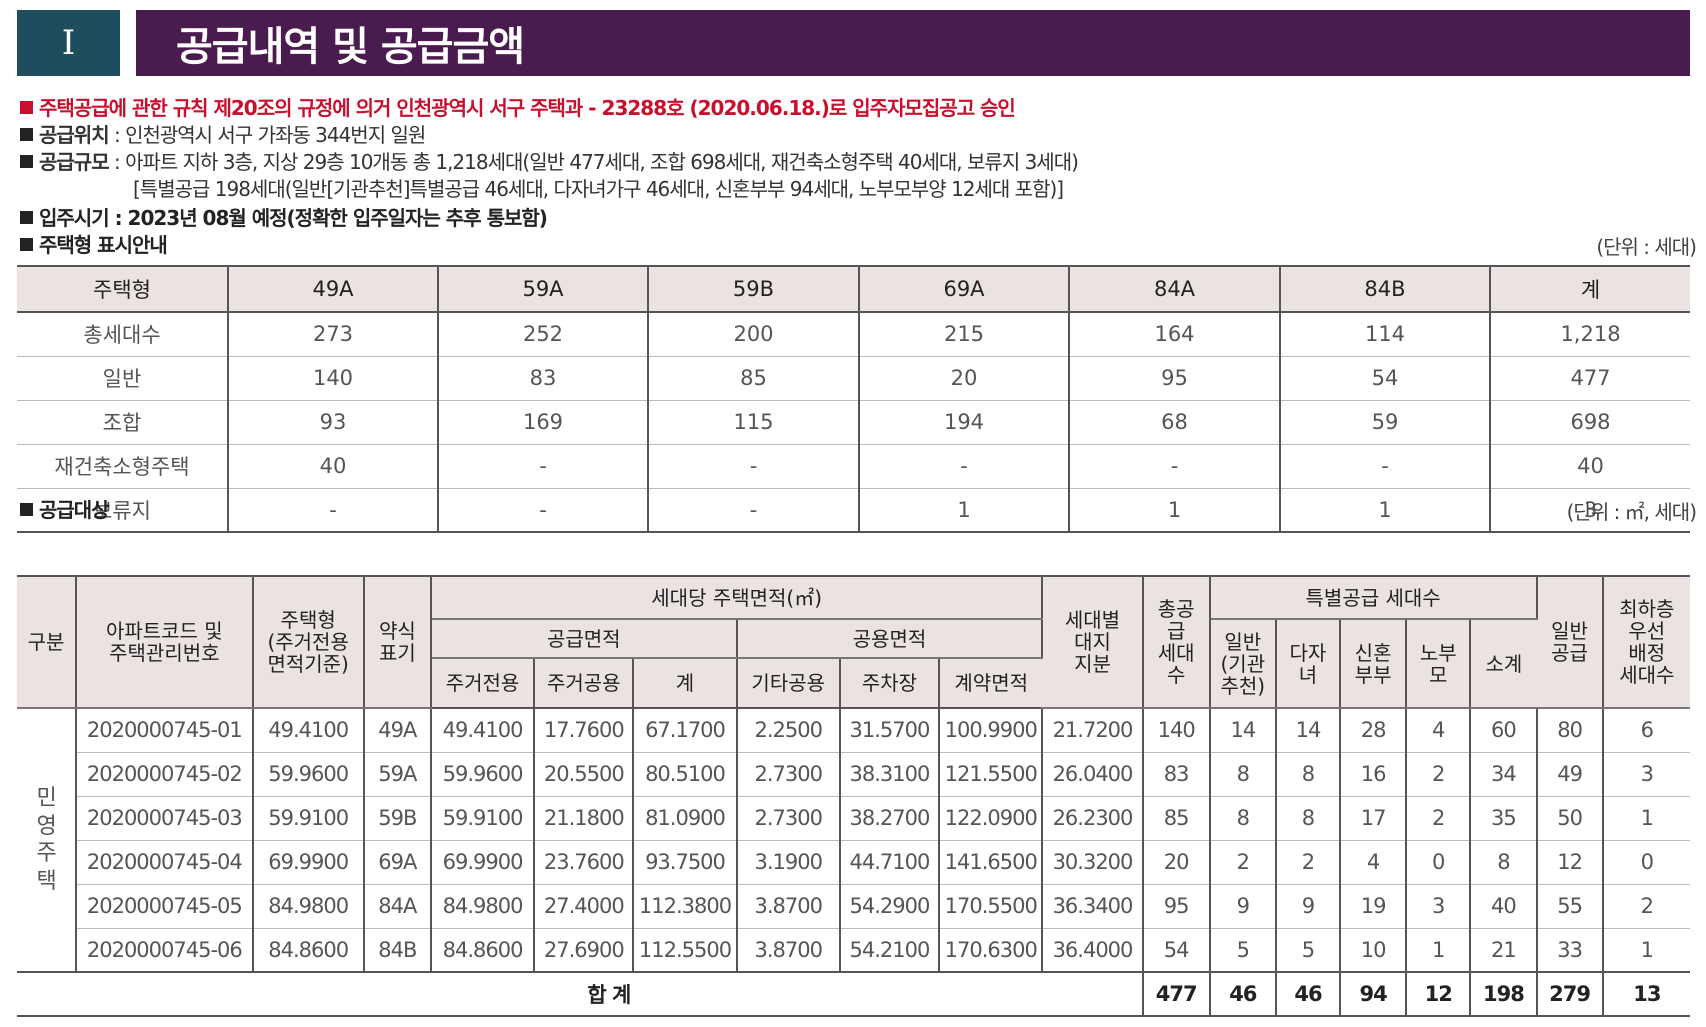  What do you see at coordinates (964, 289) in the screenshot?
I see `table1-header-cell: 69A` at bounding box center [964, 289].